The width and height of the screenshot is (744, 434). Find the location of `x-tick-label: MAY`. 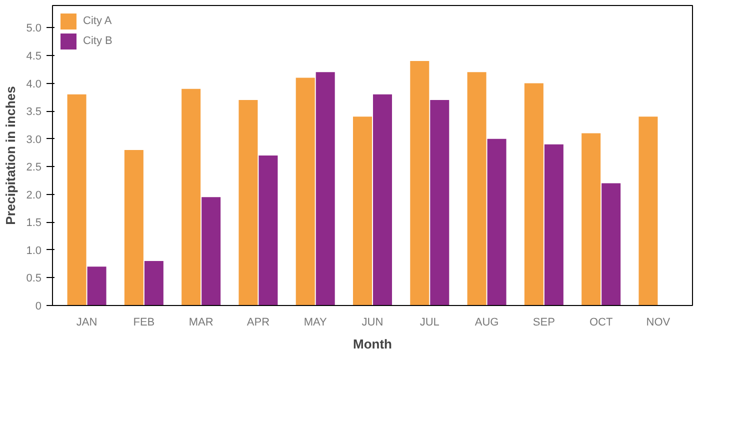

x-tick-label: MAY is located at coordinates (316, 322).